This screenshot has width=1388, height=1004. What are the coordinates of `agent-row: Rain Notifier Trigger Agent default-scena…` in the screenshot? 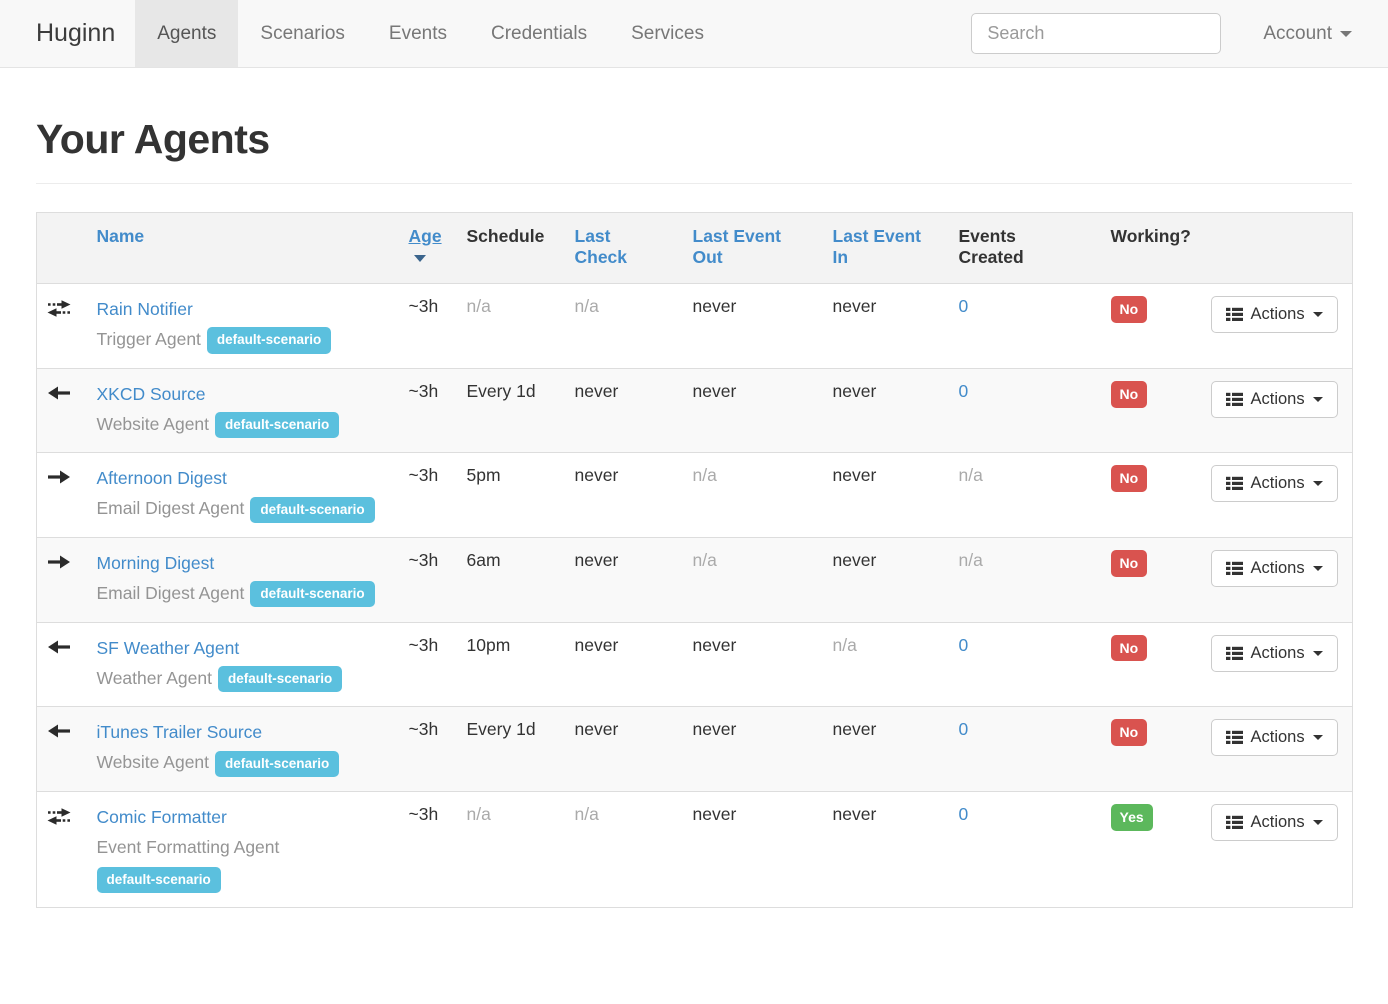 It's located at (694, 326).